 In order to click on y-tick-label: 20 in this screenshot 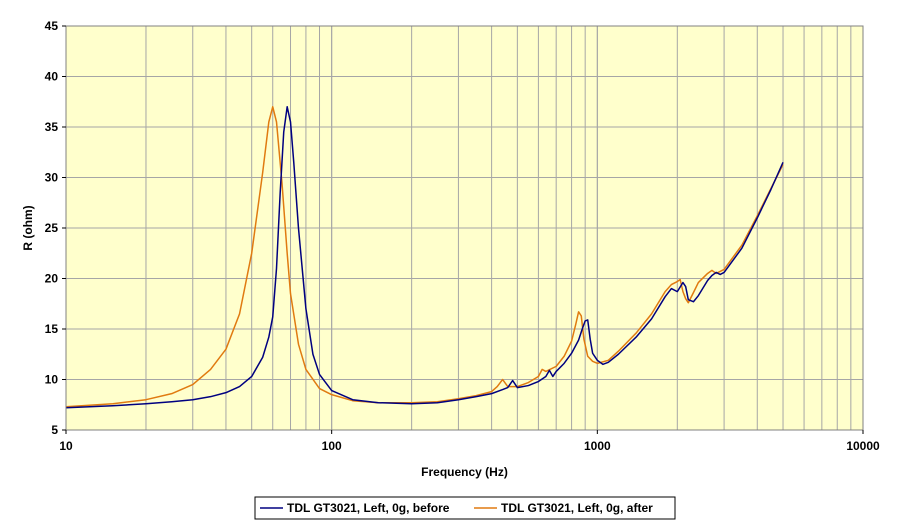, I will do `click(52, 279)`.